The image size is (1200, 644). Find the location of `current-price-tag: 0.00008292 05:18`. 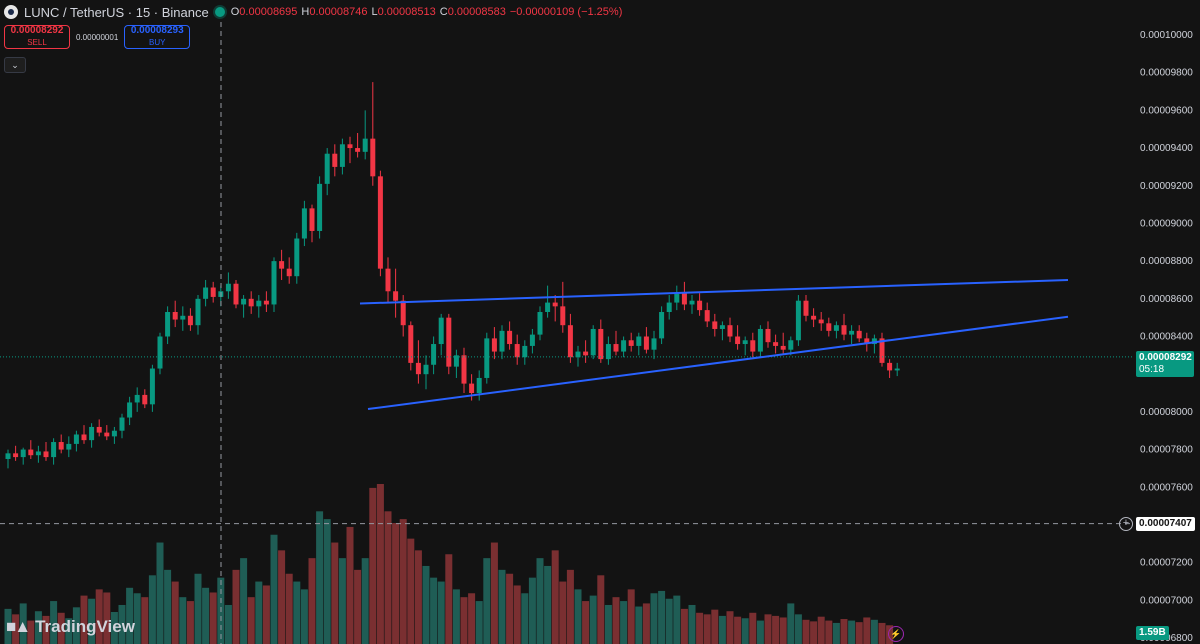

current-price-tag: 0.00008292 05:18 is located at coordinates (1165, 364).